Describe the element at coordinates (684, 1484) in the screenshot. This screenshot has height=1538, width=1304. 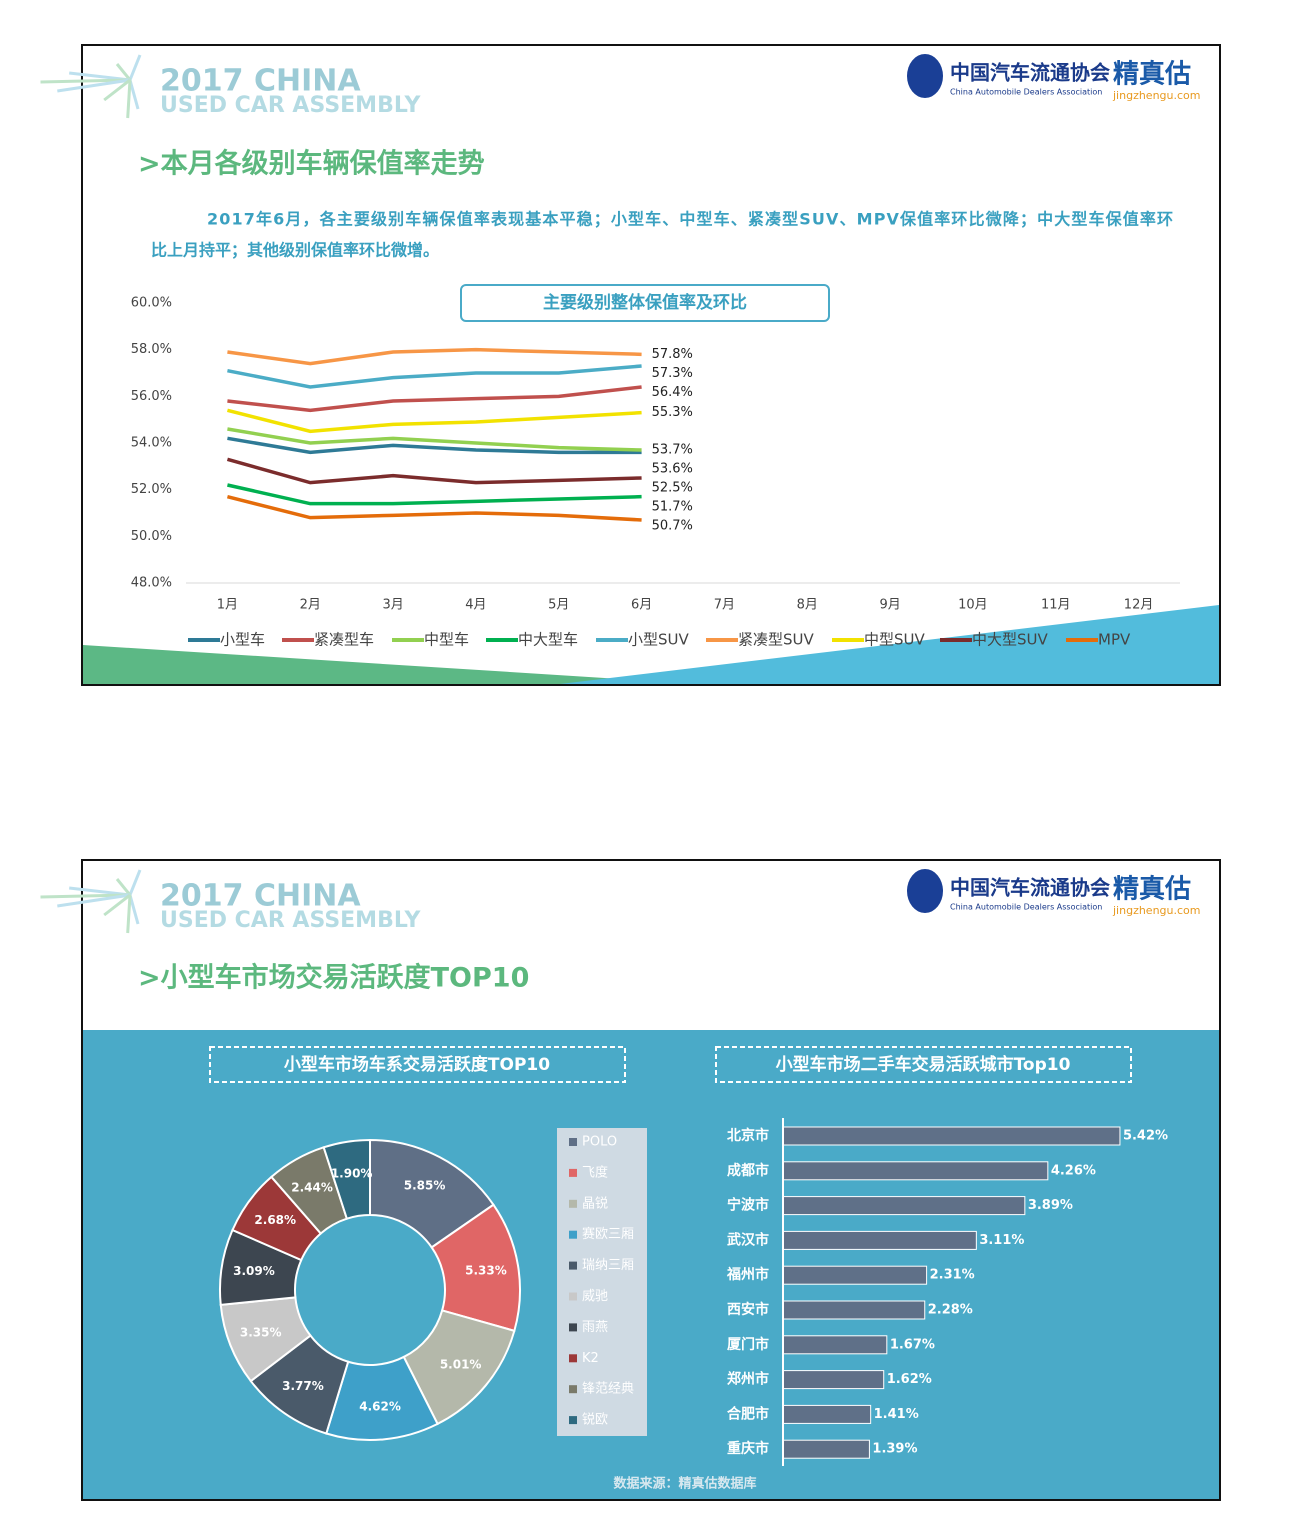
I see `source: 数据来源：精真估数据库` at that location.